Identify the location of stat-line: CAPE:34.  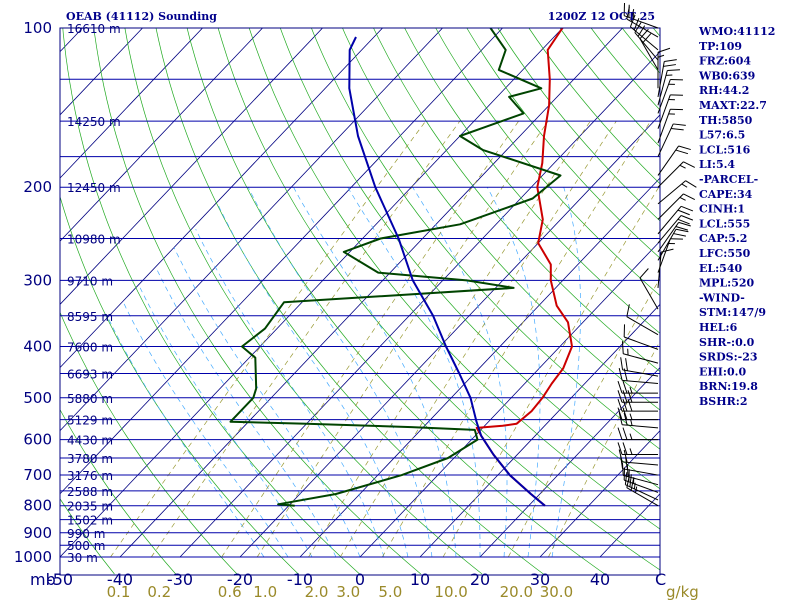
(726, 194).